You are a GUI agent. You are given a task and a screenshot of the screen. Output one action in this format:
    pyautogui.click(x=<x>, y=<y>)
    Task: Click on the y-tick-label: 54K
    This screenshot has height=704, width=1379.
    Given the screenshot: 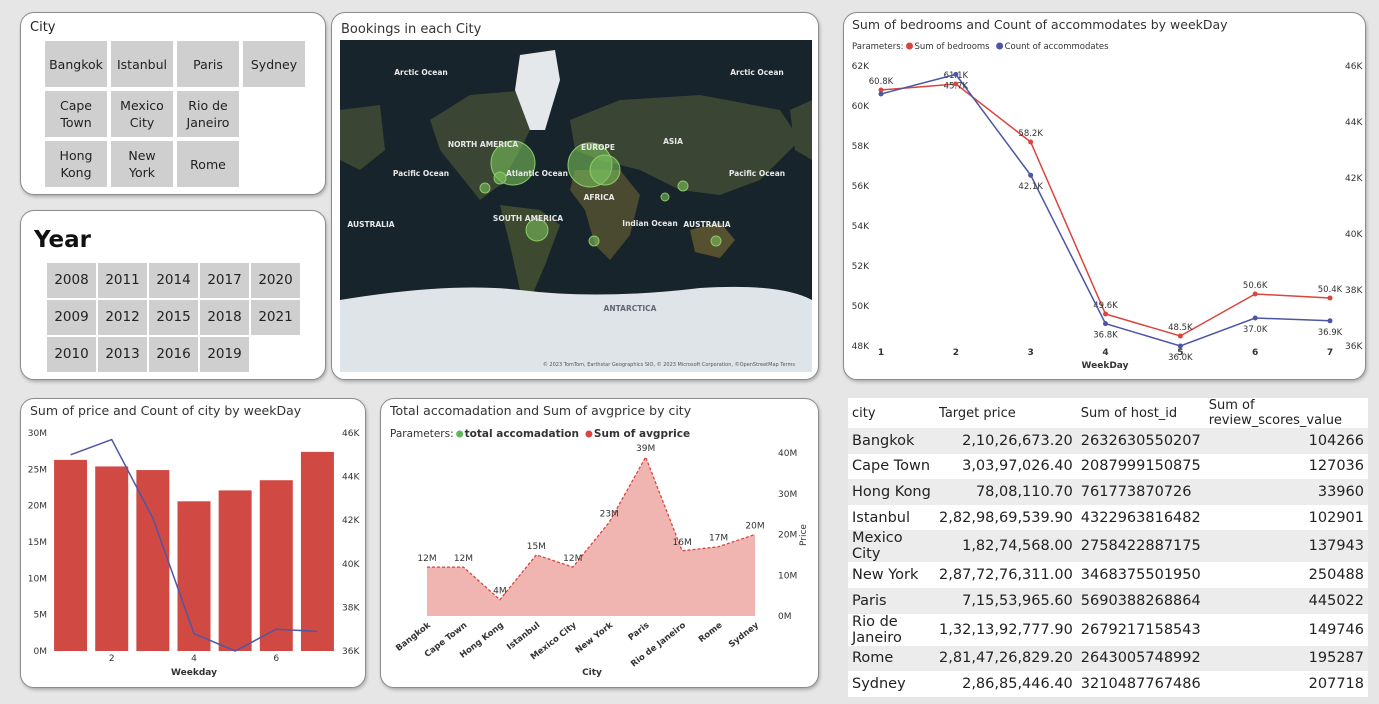 What is the action you would take?
    pyautogui.click(x=861, y=227)
    